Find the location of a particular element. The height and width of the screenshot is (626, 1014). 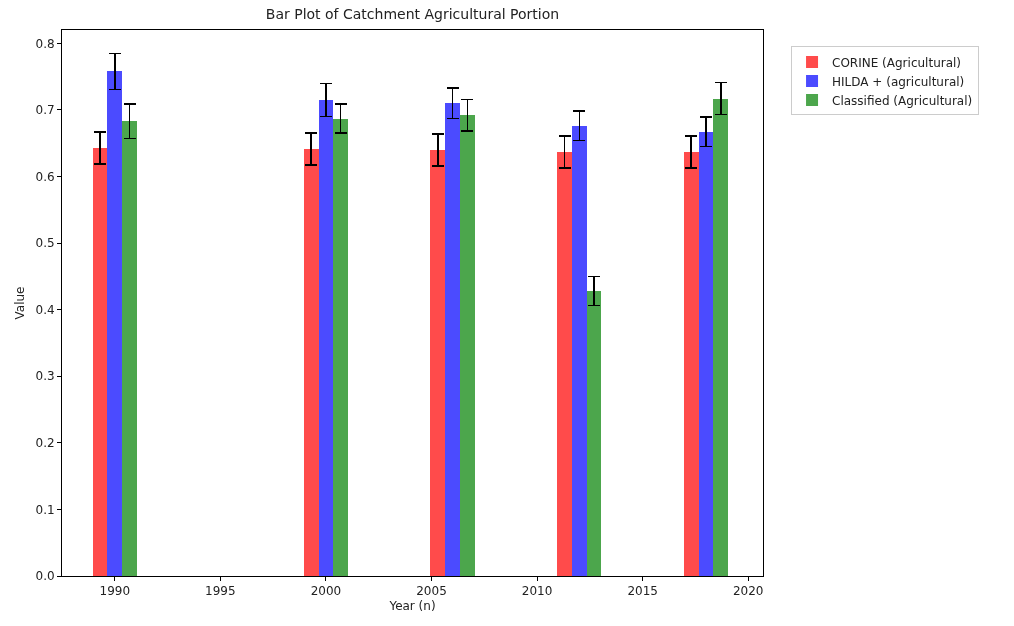

y-tick-label: 0.3 is located at coordinates (45, 376).